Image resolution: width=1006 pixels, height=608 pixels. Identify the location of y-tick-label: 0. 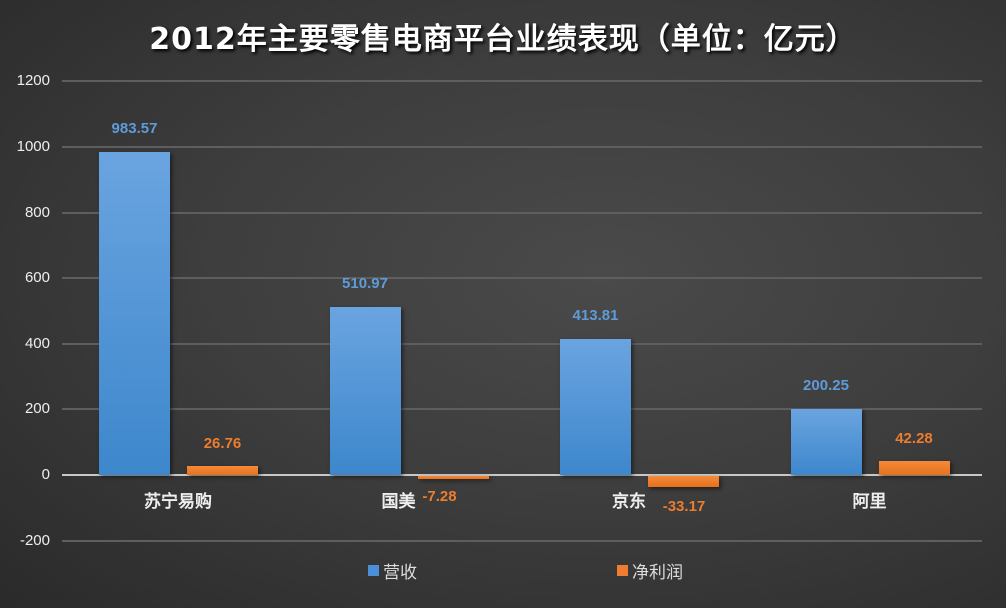
(45, 474).